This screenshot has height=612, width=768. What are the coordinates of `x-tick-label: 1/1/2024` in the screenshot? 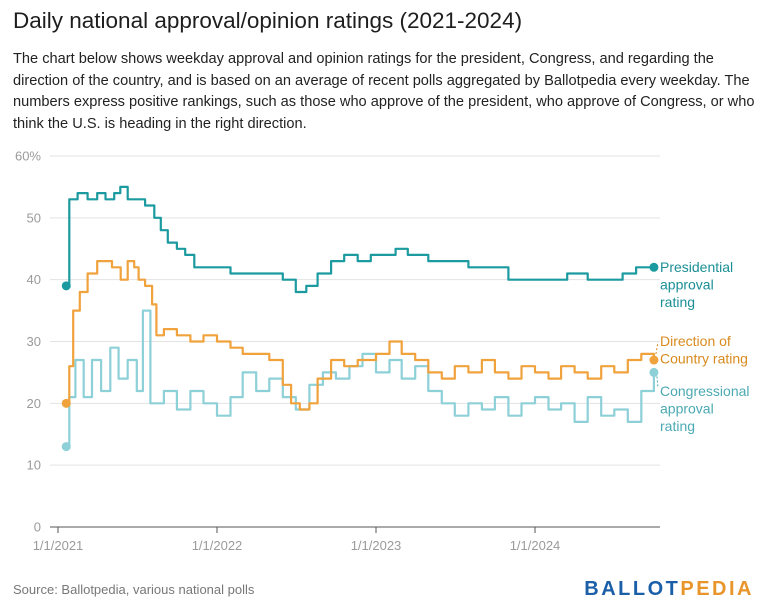 It's located at (535, 545).